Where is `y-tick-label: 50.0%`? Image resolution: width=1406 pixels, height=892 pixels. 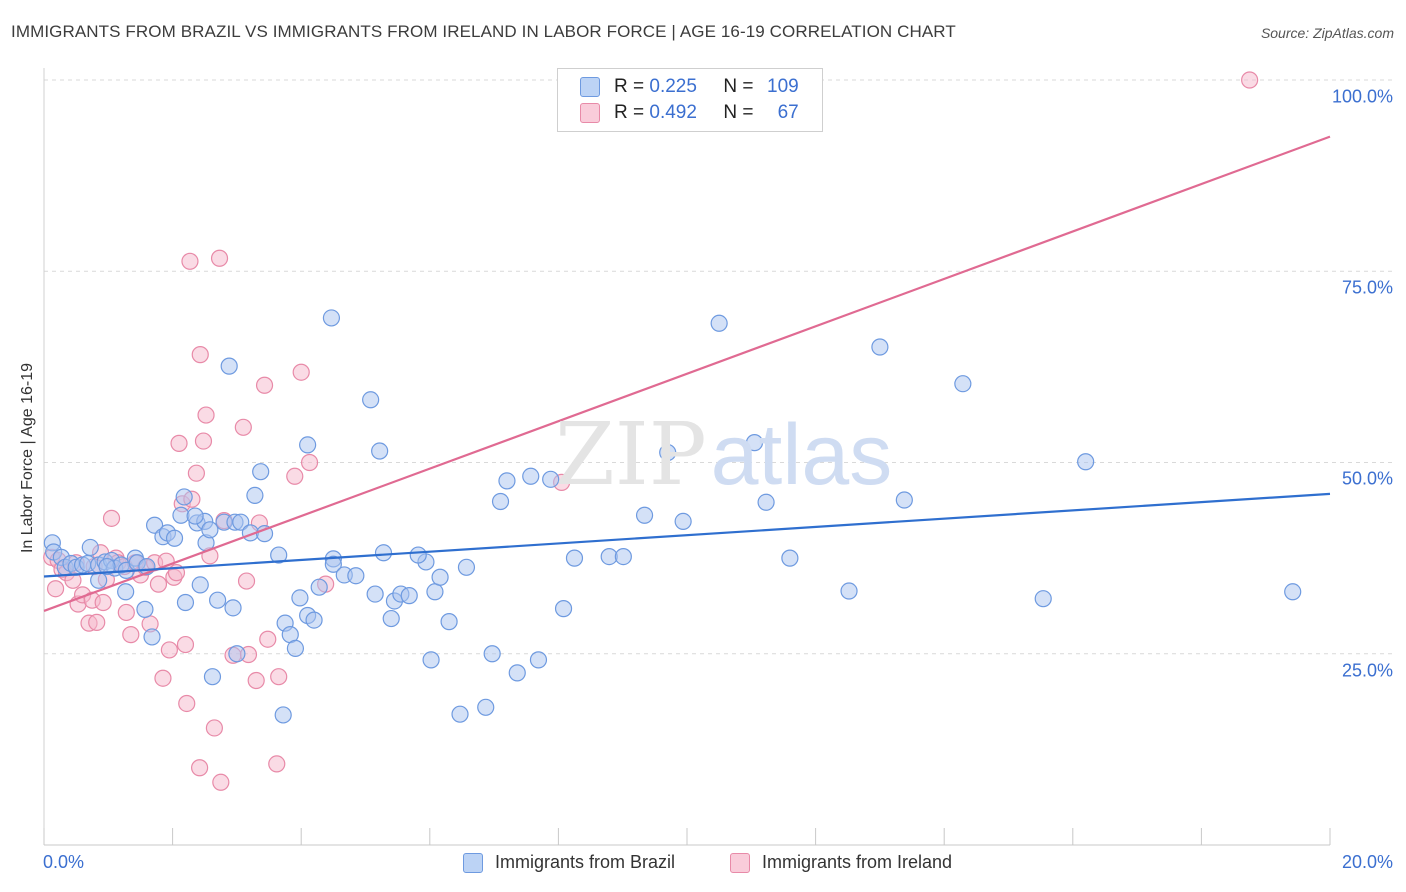
y-tick-label: 50.0% is located at coordinates (1367, 478).